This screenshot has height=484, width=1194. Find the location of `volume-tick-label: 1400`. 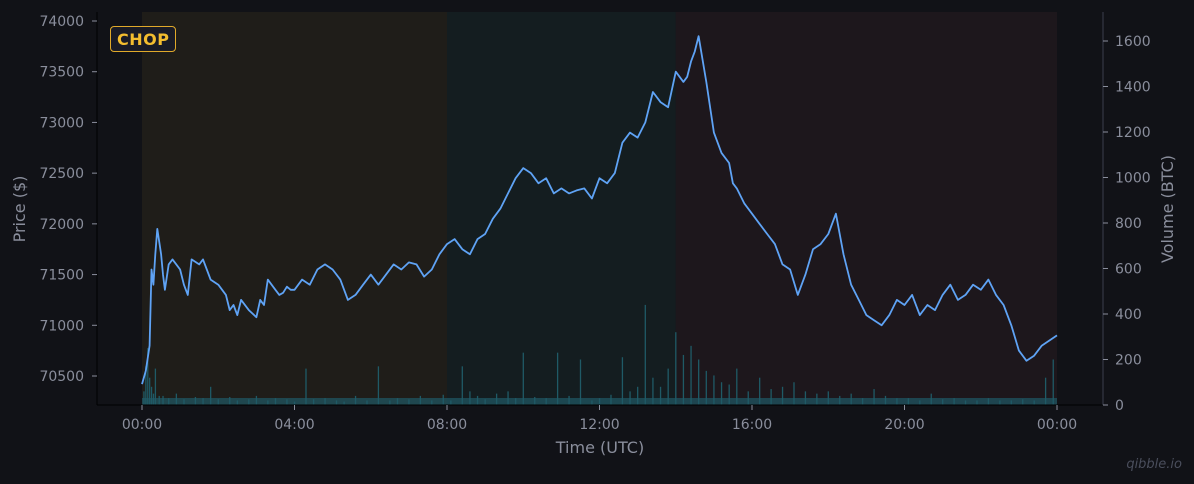

volume-tick-label: 1400 is located at coordinates (1133, 88).